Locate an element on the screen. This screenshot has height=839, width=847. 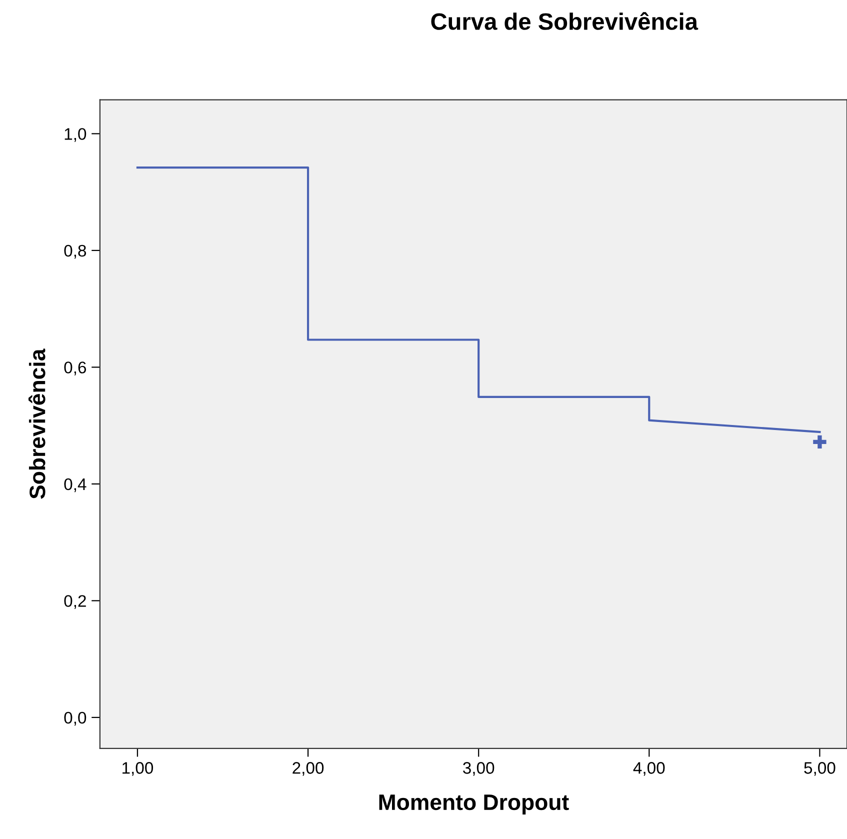
y-tick-label: 0,8 is located at coordinates (75, 251).